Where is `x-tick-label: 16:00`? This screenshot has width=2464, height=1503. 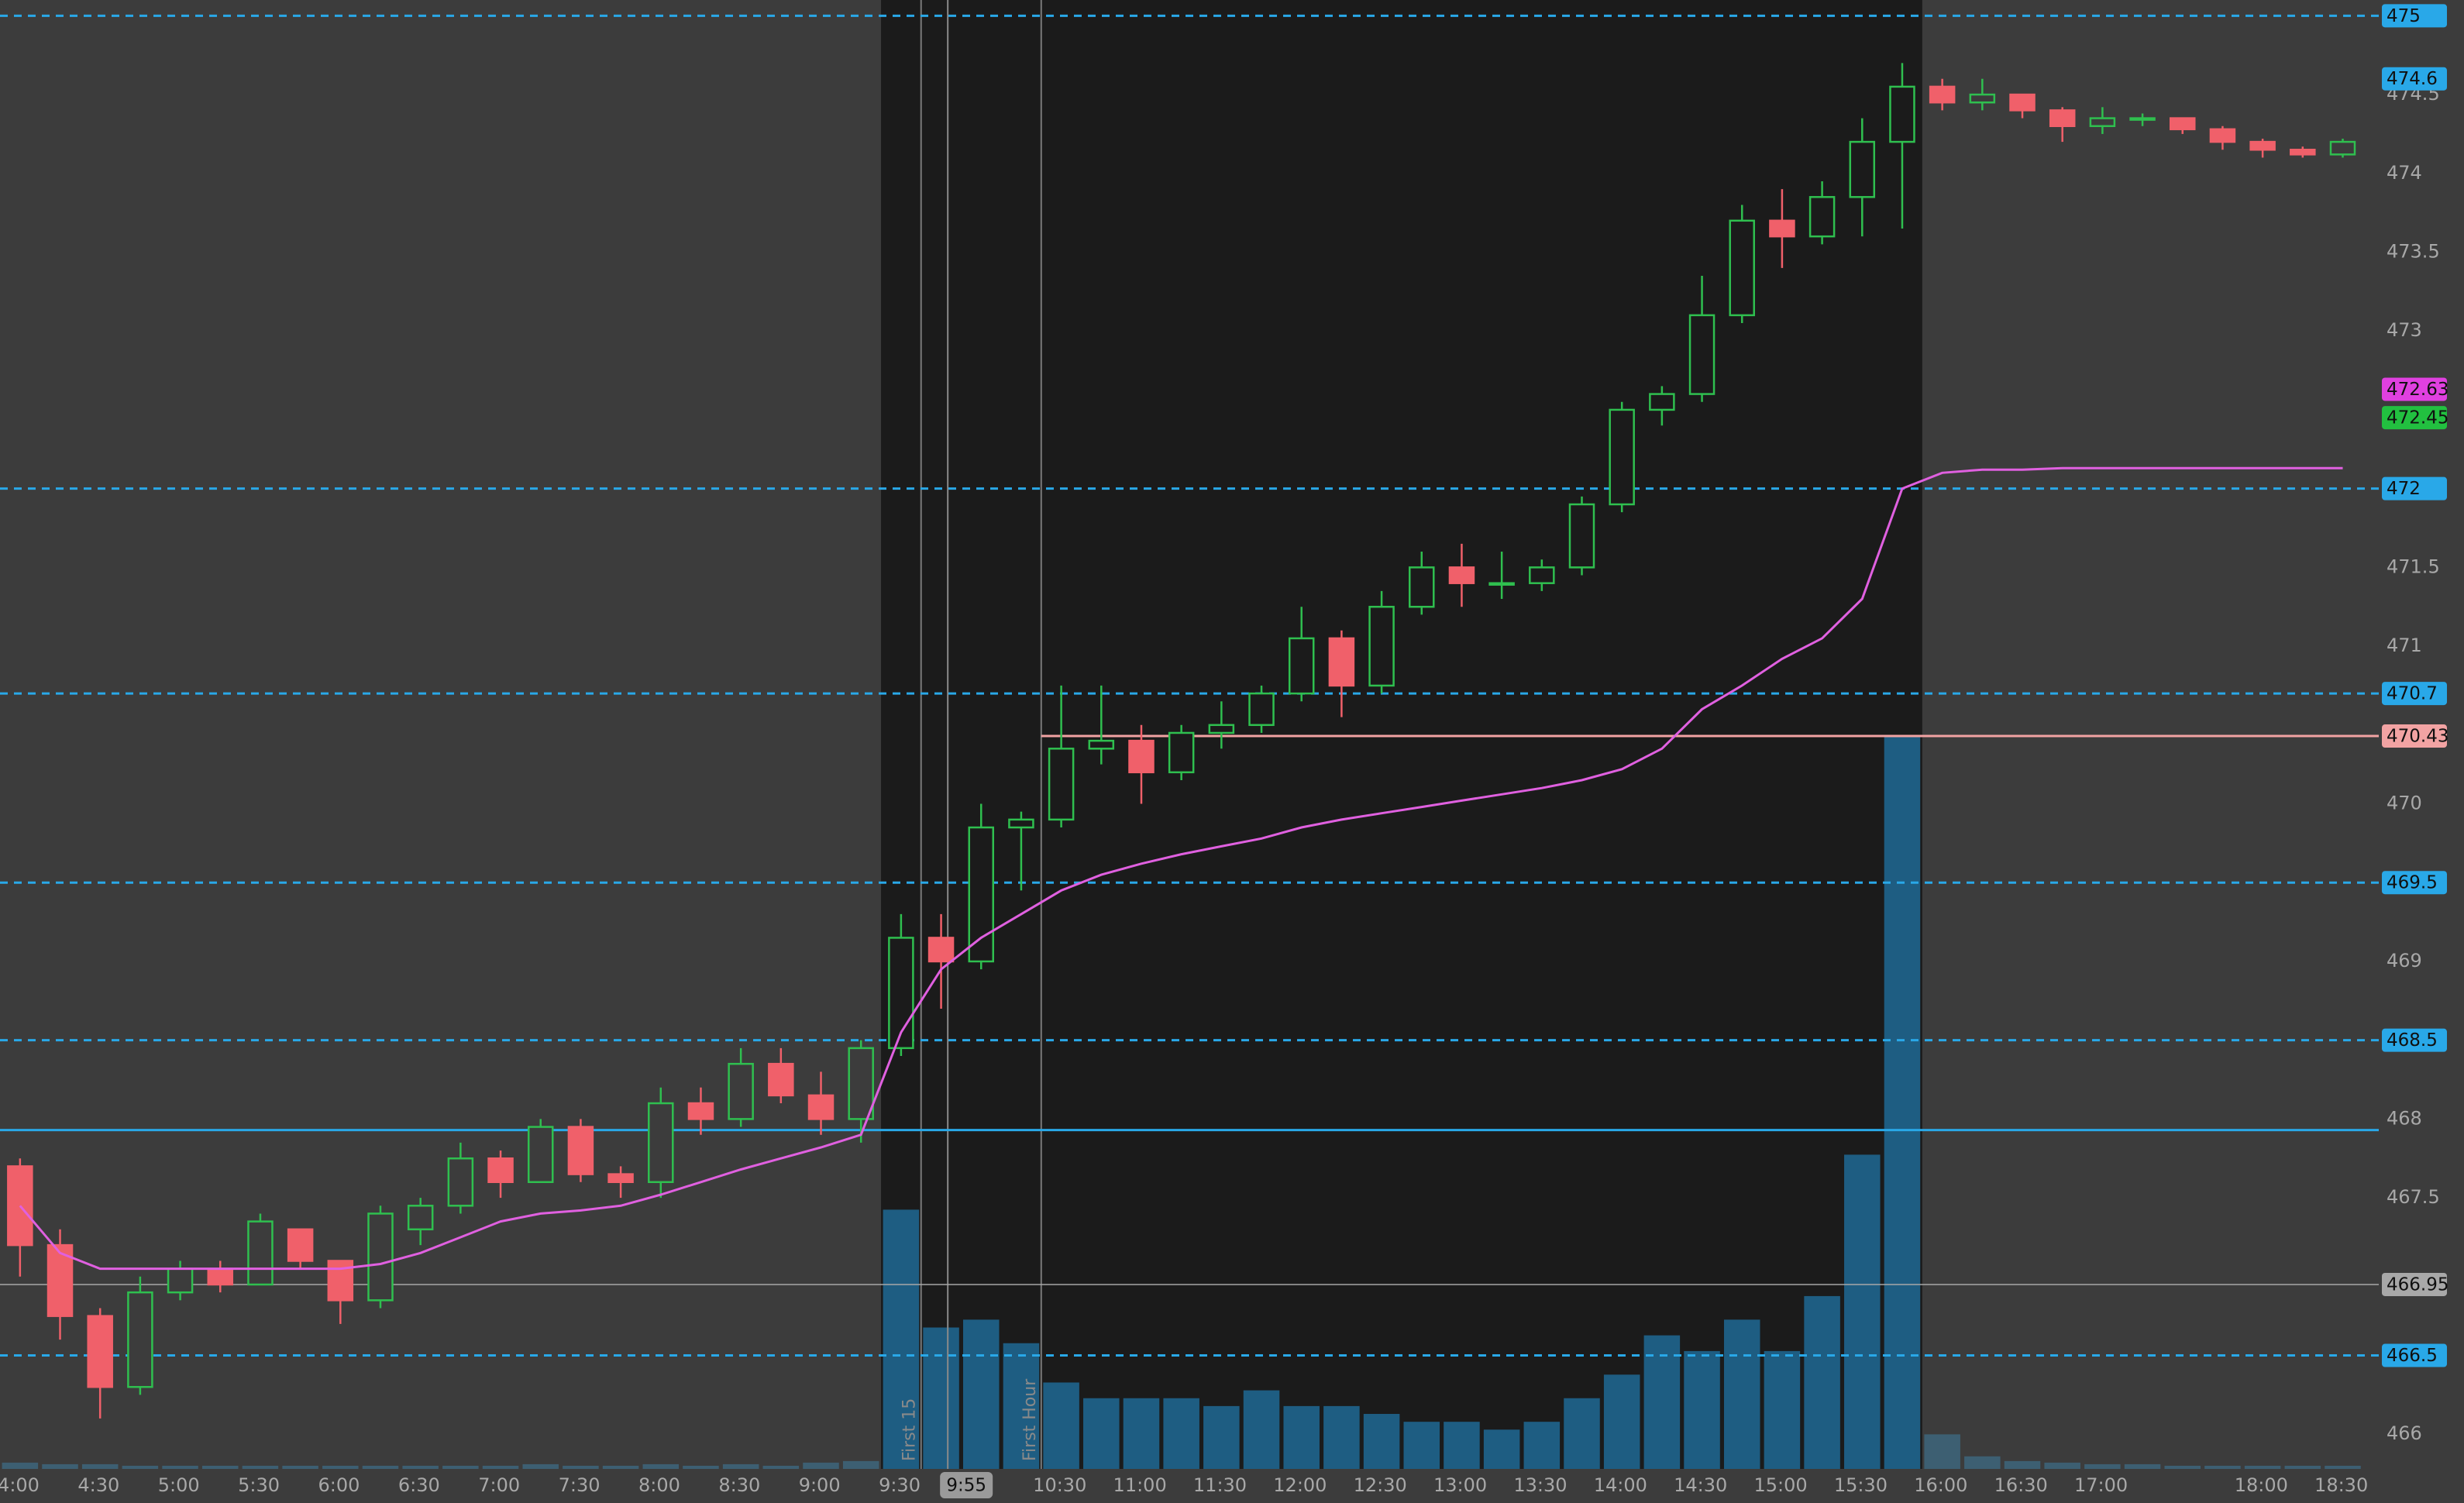
x-tick-label: 16:00 is located at coordinates (1940, 1485).